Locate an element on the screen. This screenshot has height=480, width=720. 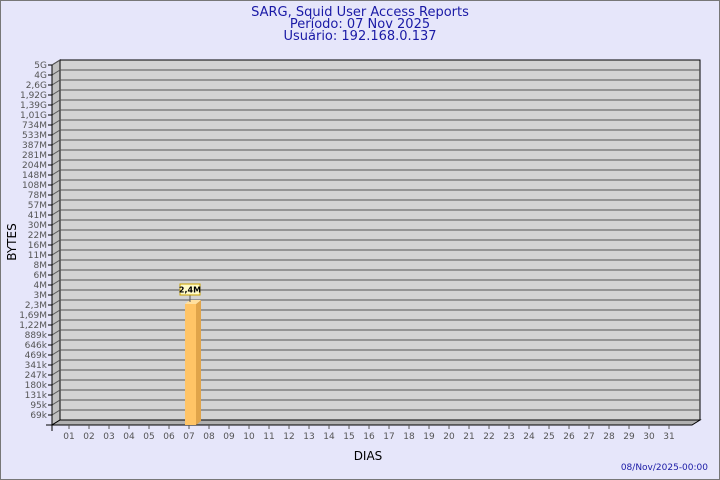
y-tick-label: 889k is located at coordinates (36, 336).